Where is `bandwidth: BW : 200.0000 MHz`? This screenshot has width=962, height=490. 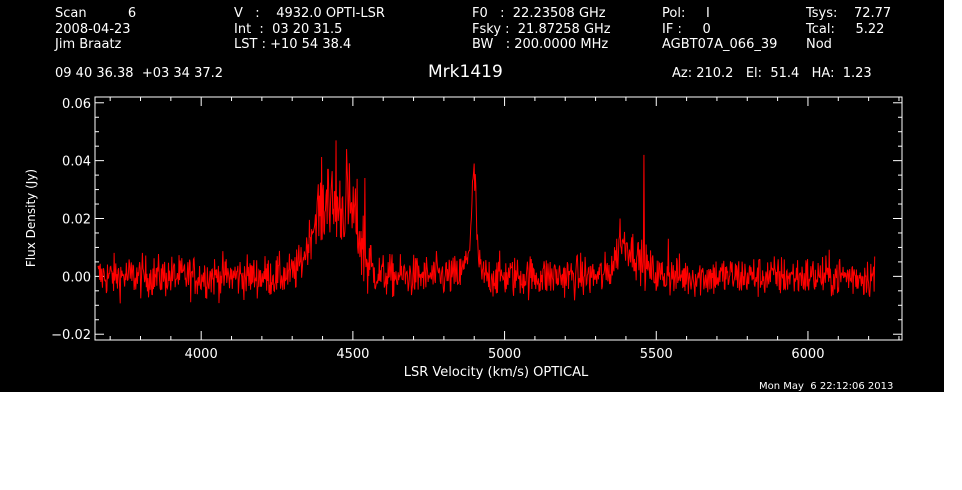 bandwidth: BW : 200.0000 MHz is located at coordinates (540, 44).